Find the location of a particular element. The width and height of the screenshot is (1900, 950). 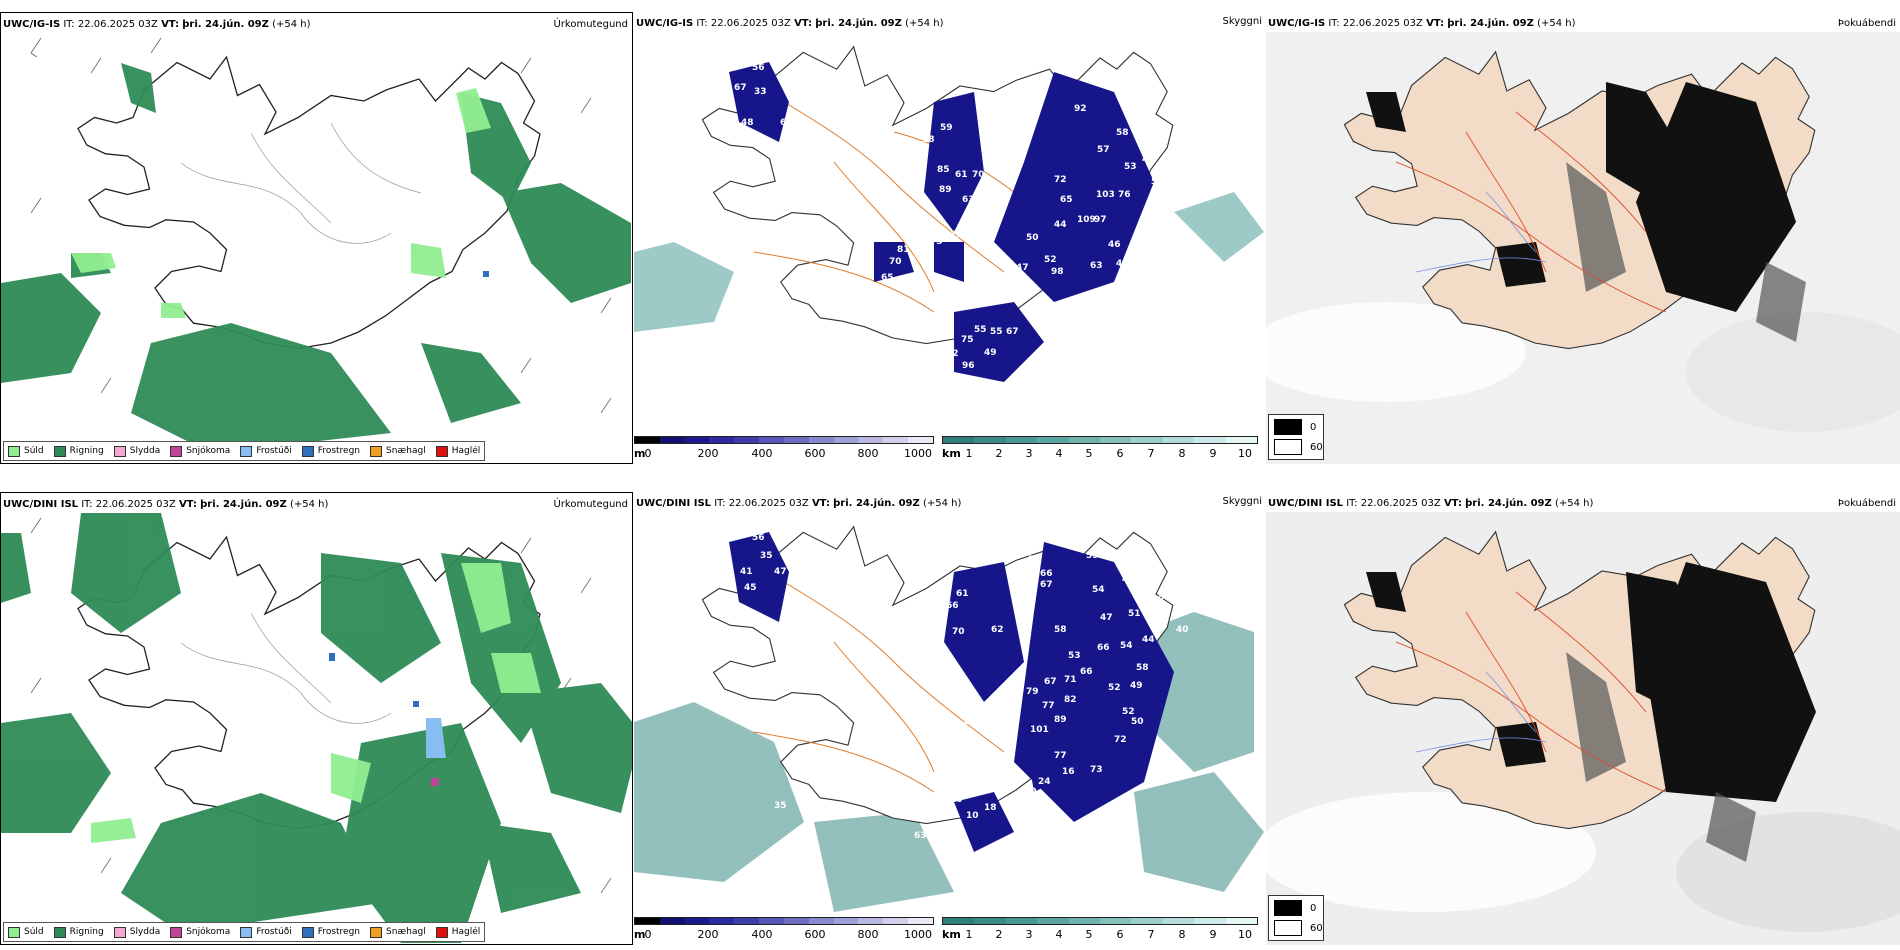

colorbar-tick: 9 is located at coordinates (1213, 934).